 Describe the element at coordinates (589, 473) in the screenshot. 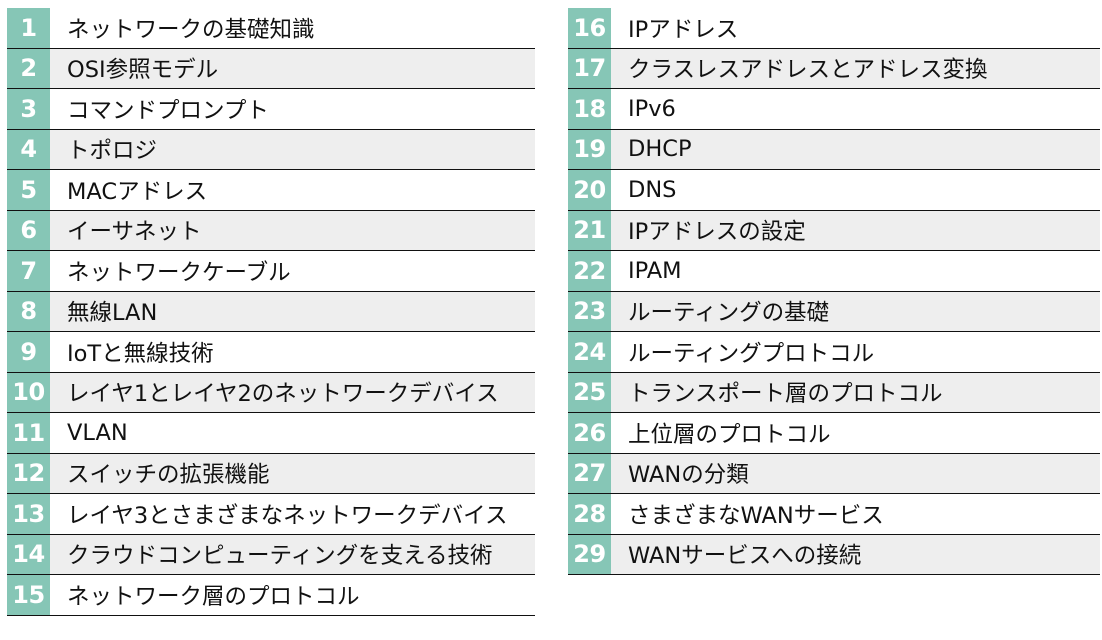

I see `chapter-number: 27` at that location.